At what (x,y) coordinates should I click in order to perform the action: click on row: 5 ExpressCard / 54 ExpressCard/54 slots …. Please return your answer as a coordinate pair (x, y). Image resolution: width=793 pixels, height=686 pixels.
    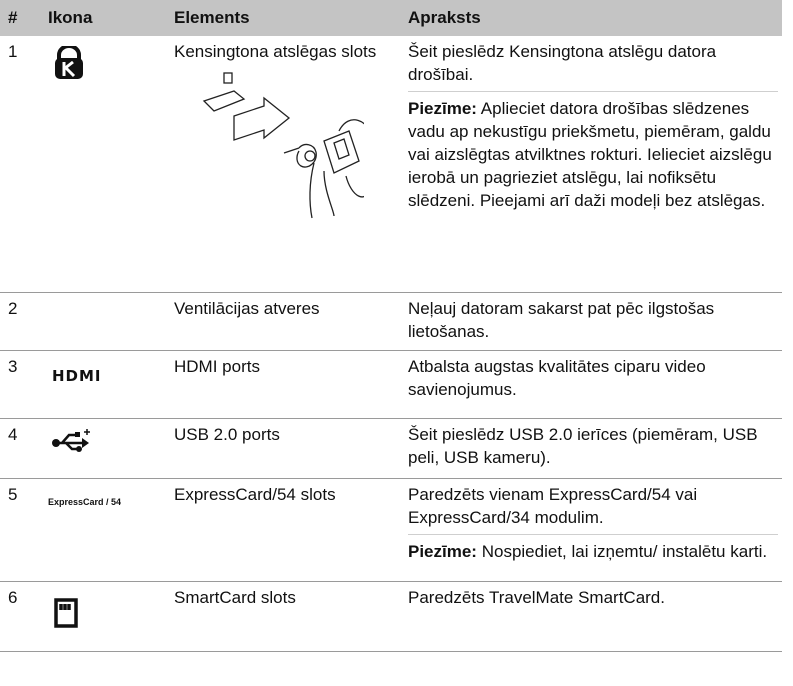
    Looking at the image, I should click on (391, 530).